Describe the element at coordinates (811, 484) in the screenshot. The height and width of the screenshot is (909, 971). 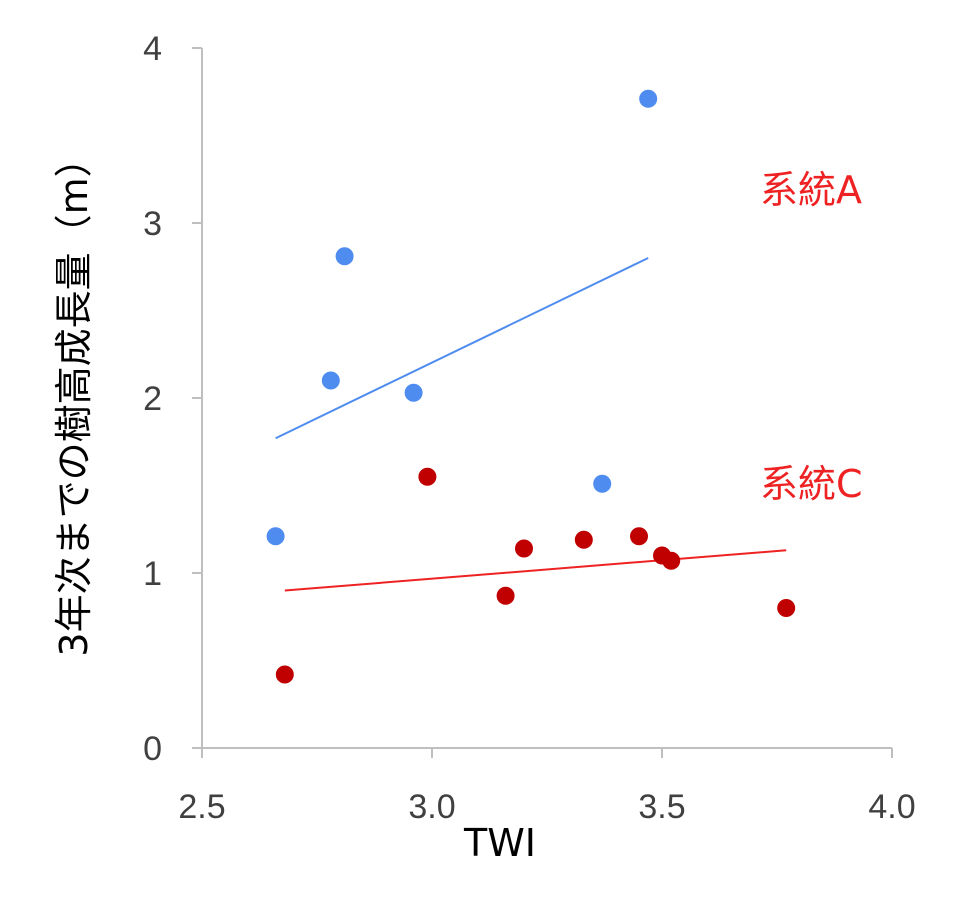
I see `series-label-c: 系統C` at that location.